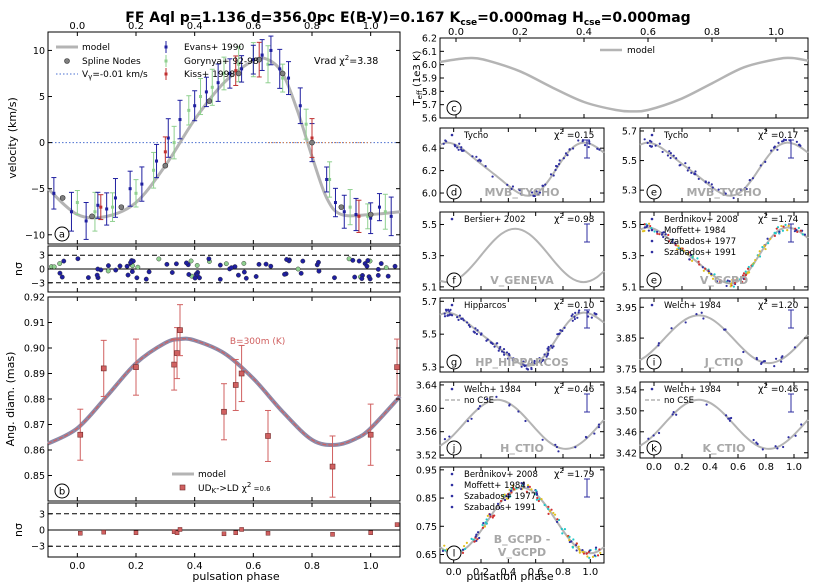 The width and height of the screenshot is (817, 585). I want to click on photometry-model-line-K_CTIO, so click(724, 424).